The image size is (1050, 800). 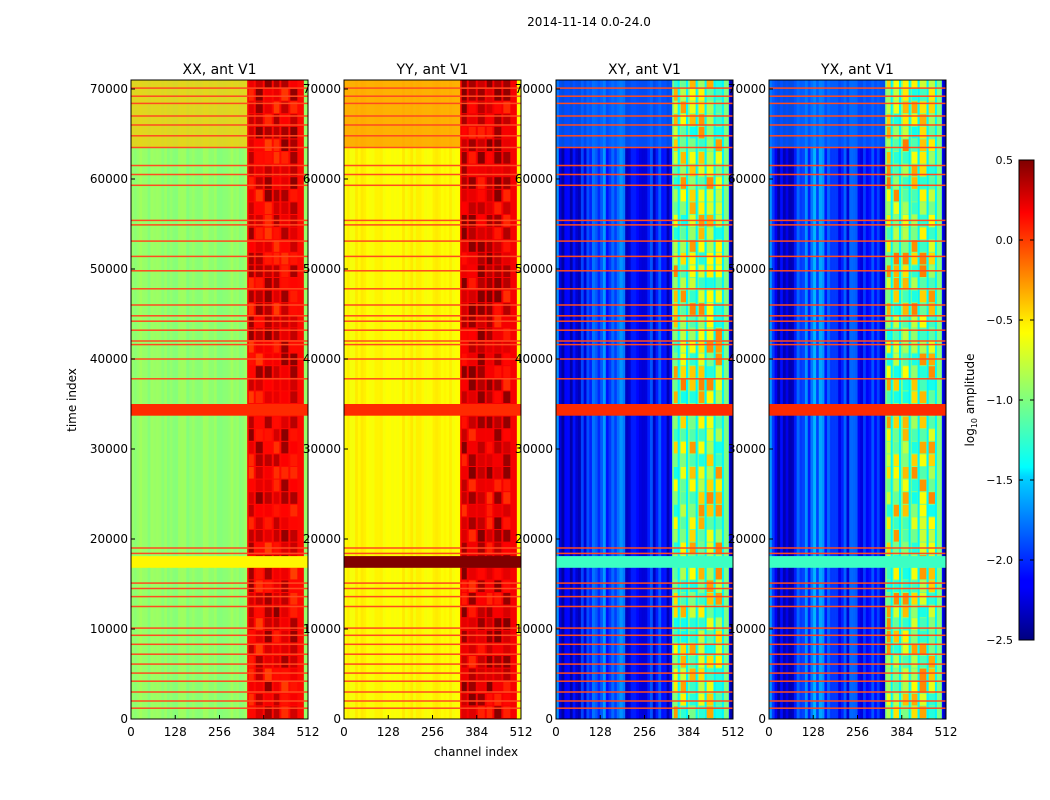 I want to click on colorbar-tick-label: 0.5, so click(x=1005, y=160).